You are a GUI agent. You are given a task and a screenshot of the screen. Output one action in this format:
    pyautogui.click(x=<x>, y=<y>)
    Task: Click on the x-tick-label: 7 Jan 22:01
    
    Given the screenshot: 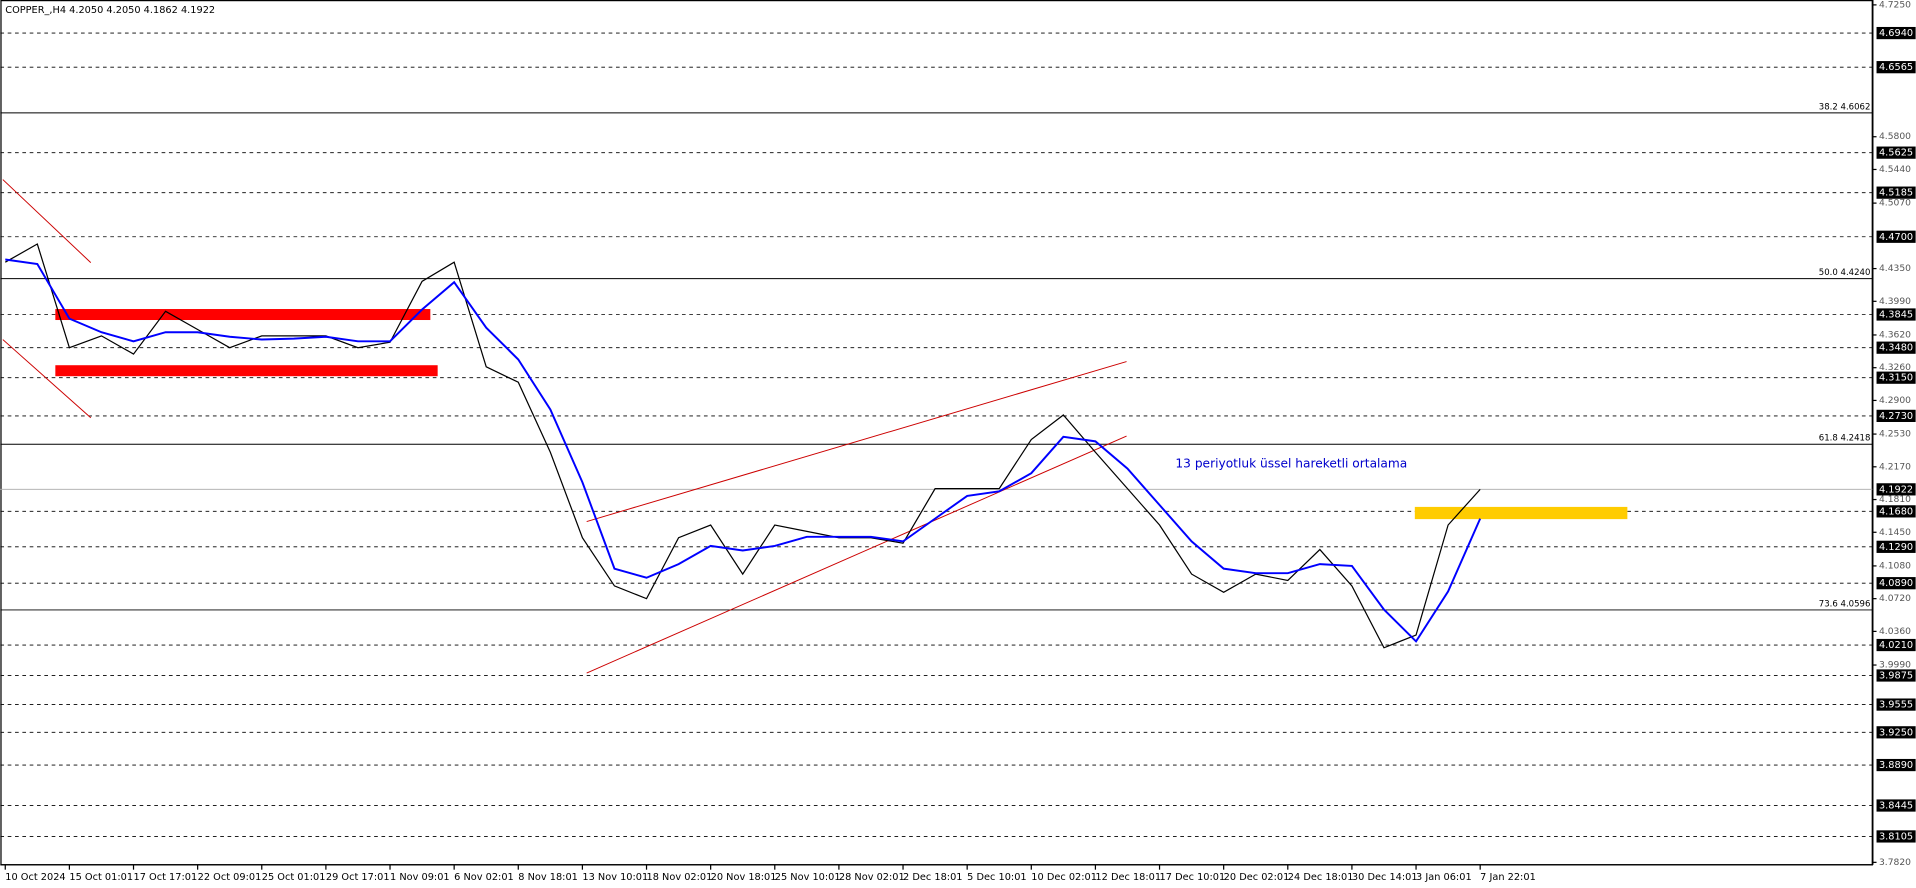 What is the action you would take?
    pyautogui.click(x=1508, y=877)
    